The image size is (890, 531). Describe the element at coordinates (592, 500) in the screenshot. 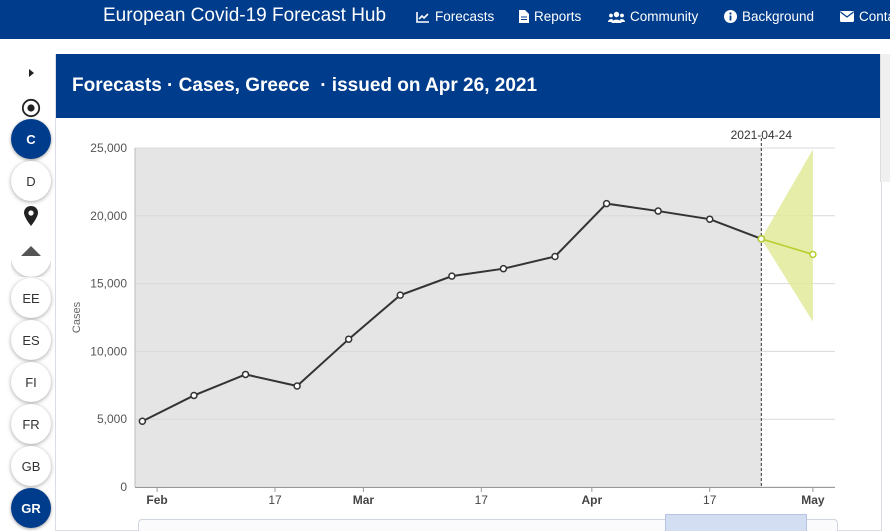

I see `x-tick-label: Apr` at that location.